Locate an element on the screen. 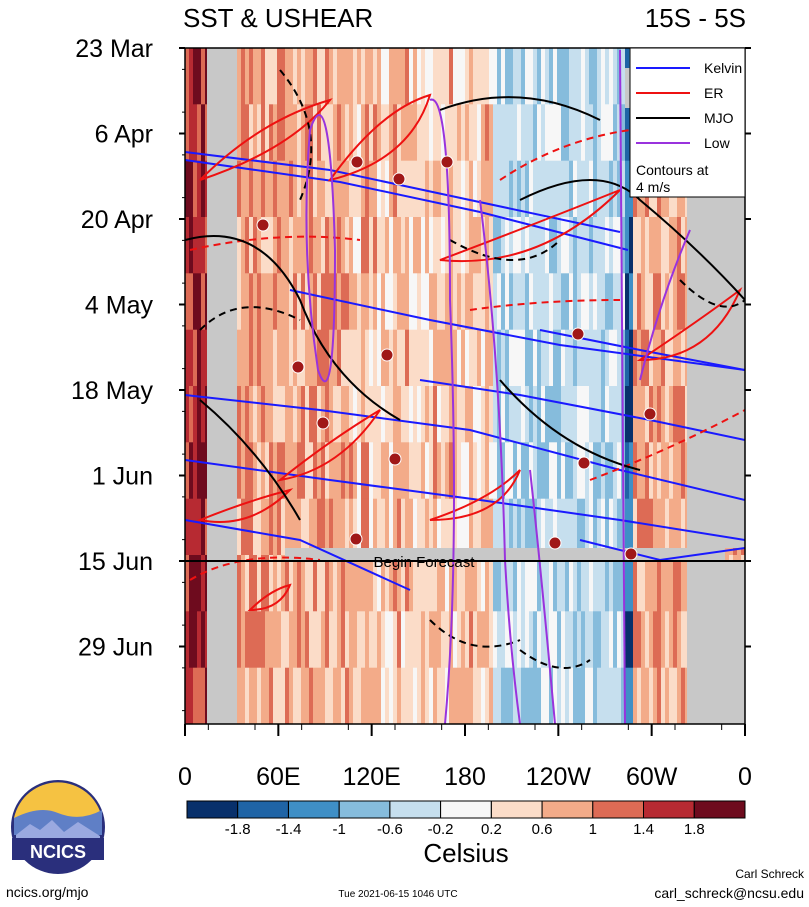 The width and height of the screenshot is (809, 907). y-tick-label: 29 Jun is located at coordinates (115, 648).